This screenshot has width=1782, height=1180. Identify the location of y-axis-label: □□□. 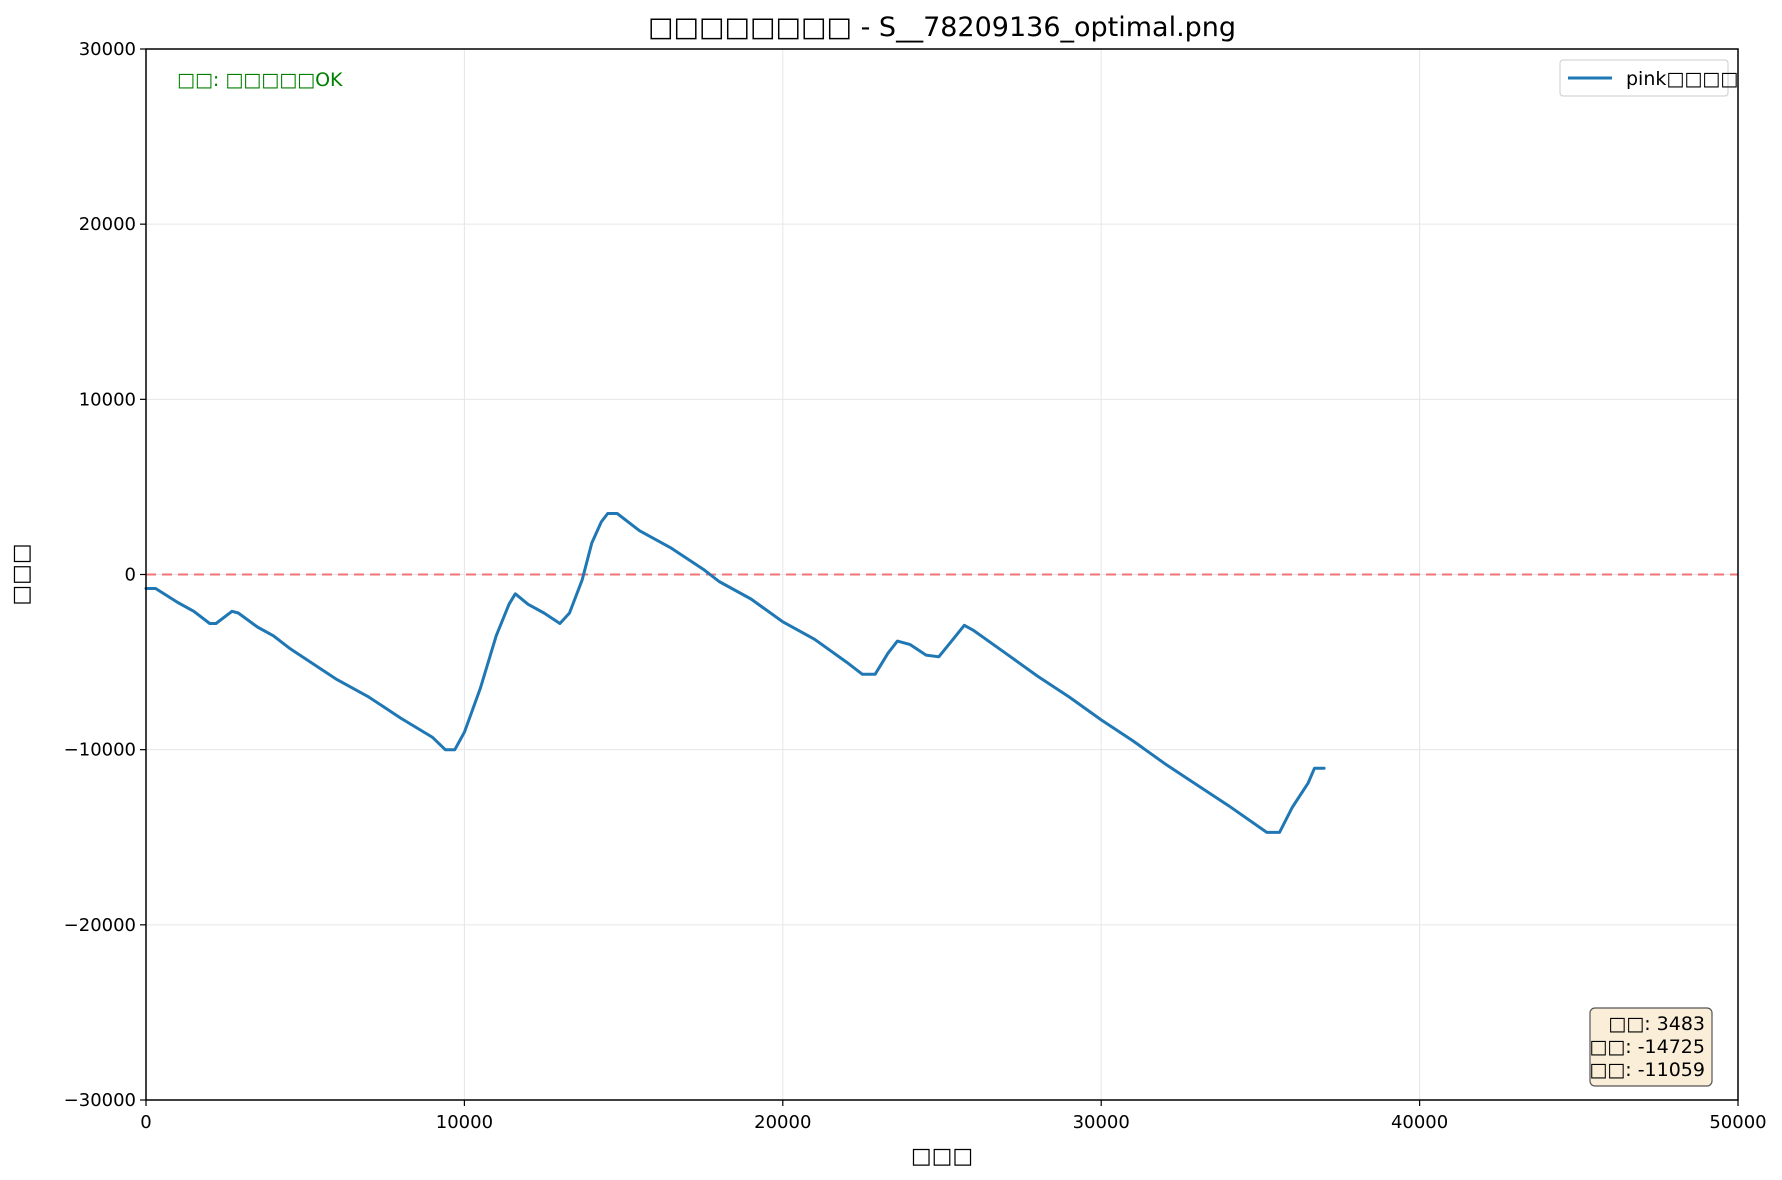
(21, 574).